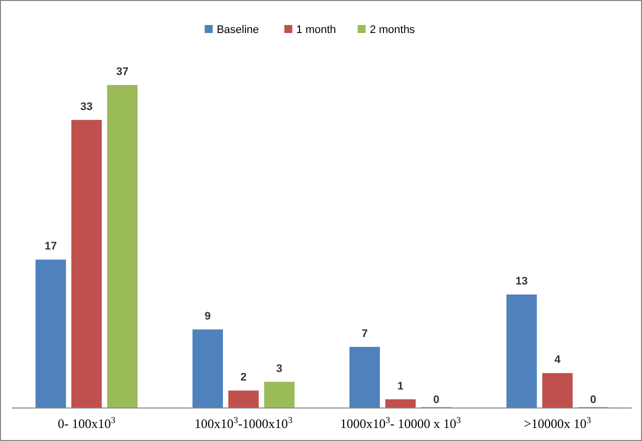  What do you see at coordinates (558, 360) in the screenshot?
I see `data-label: 4` at bounding box center [558, 360].